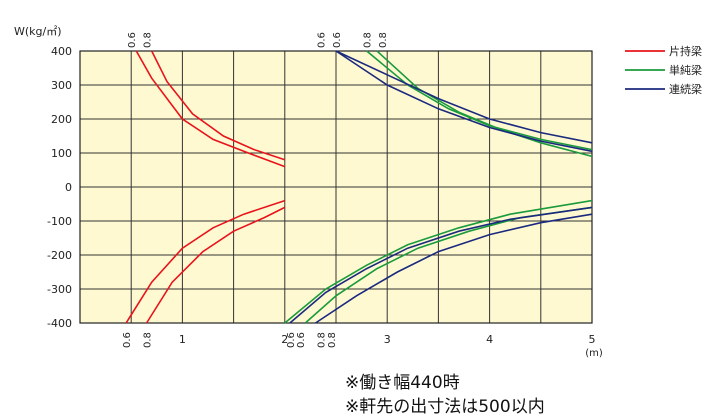 The height and width of the screenshot is (417, 721). Describe the element at coordinates (61, 119) in the screenshot. I see `y-tick-label: 200` at that location.